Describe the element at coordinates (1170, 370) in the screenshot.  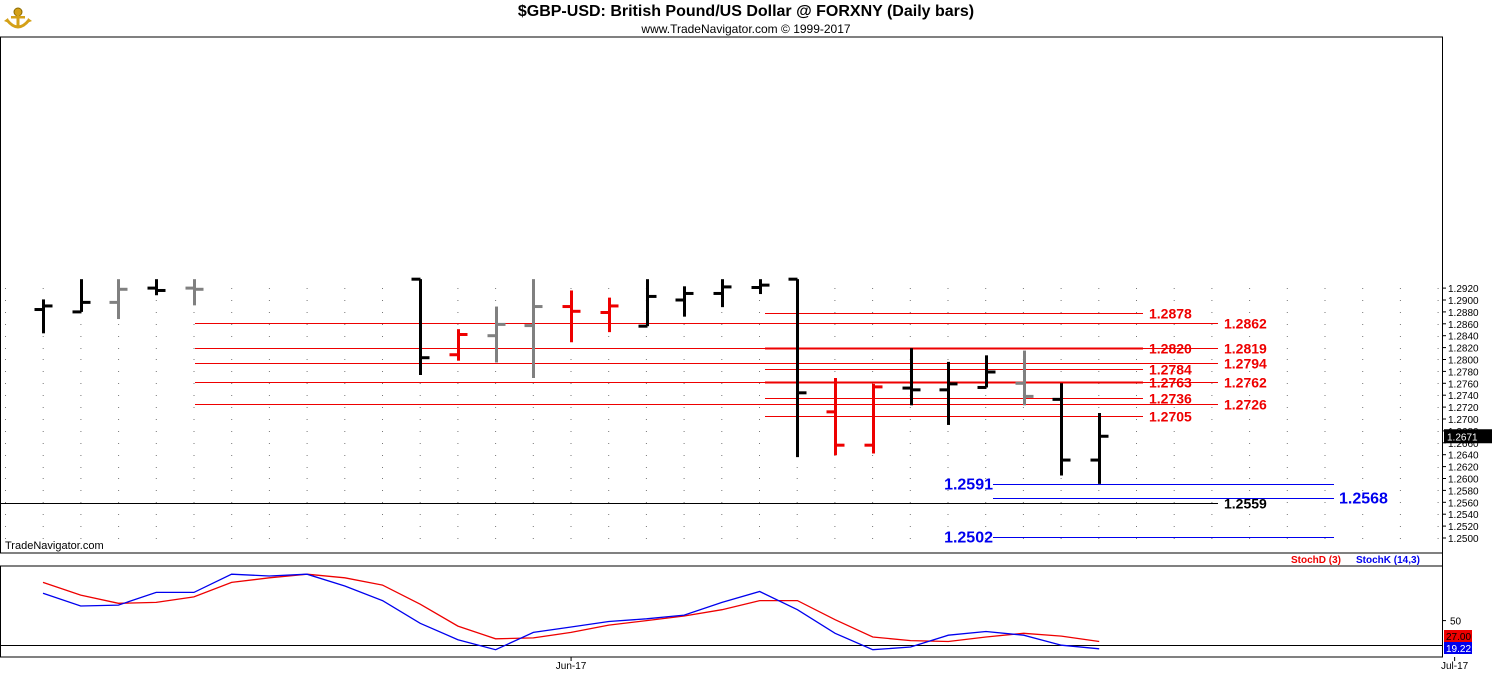
I see `level-label: 1.2784` at that location.